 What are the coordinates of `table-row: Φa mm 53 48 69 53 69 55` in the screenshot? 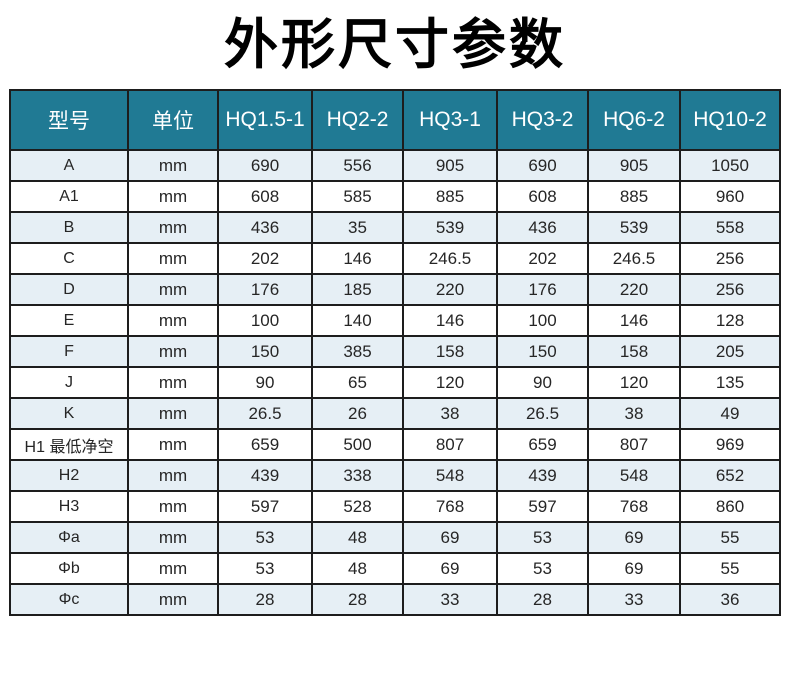 It's located at (395, 538).